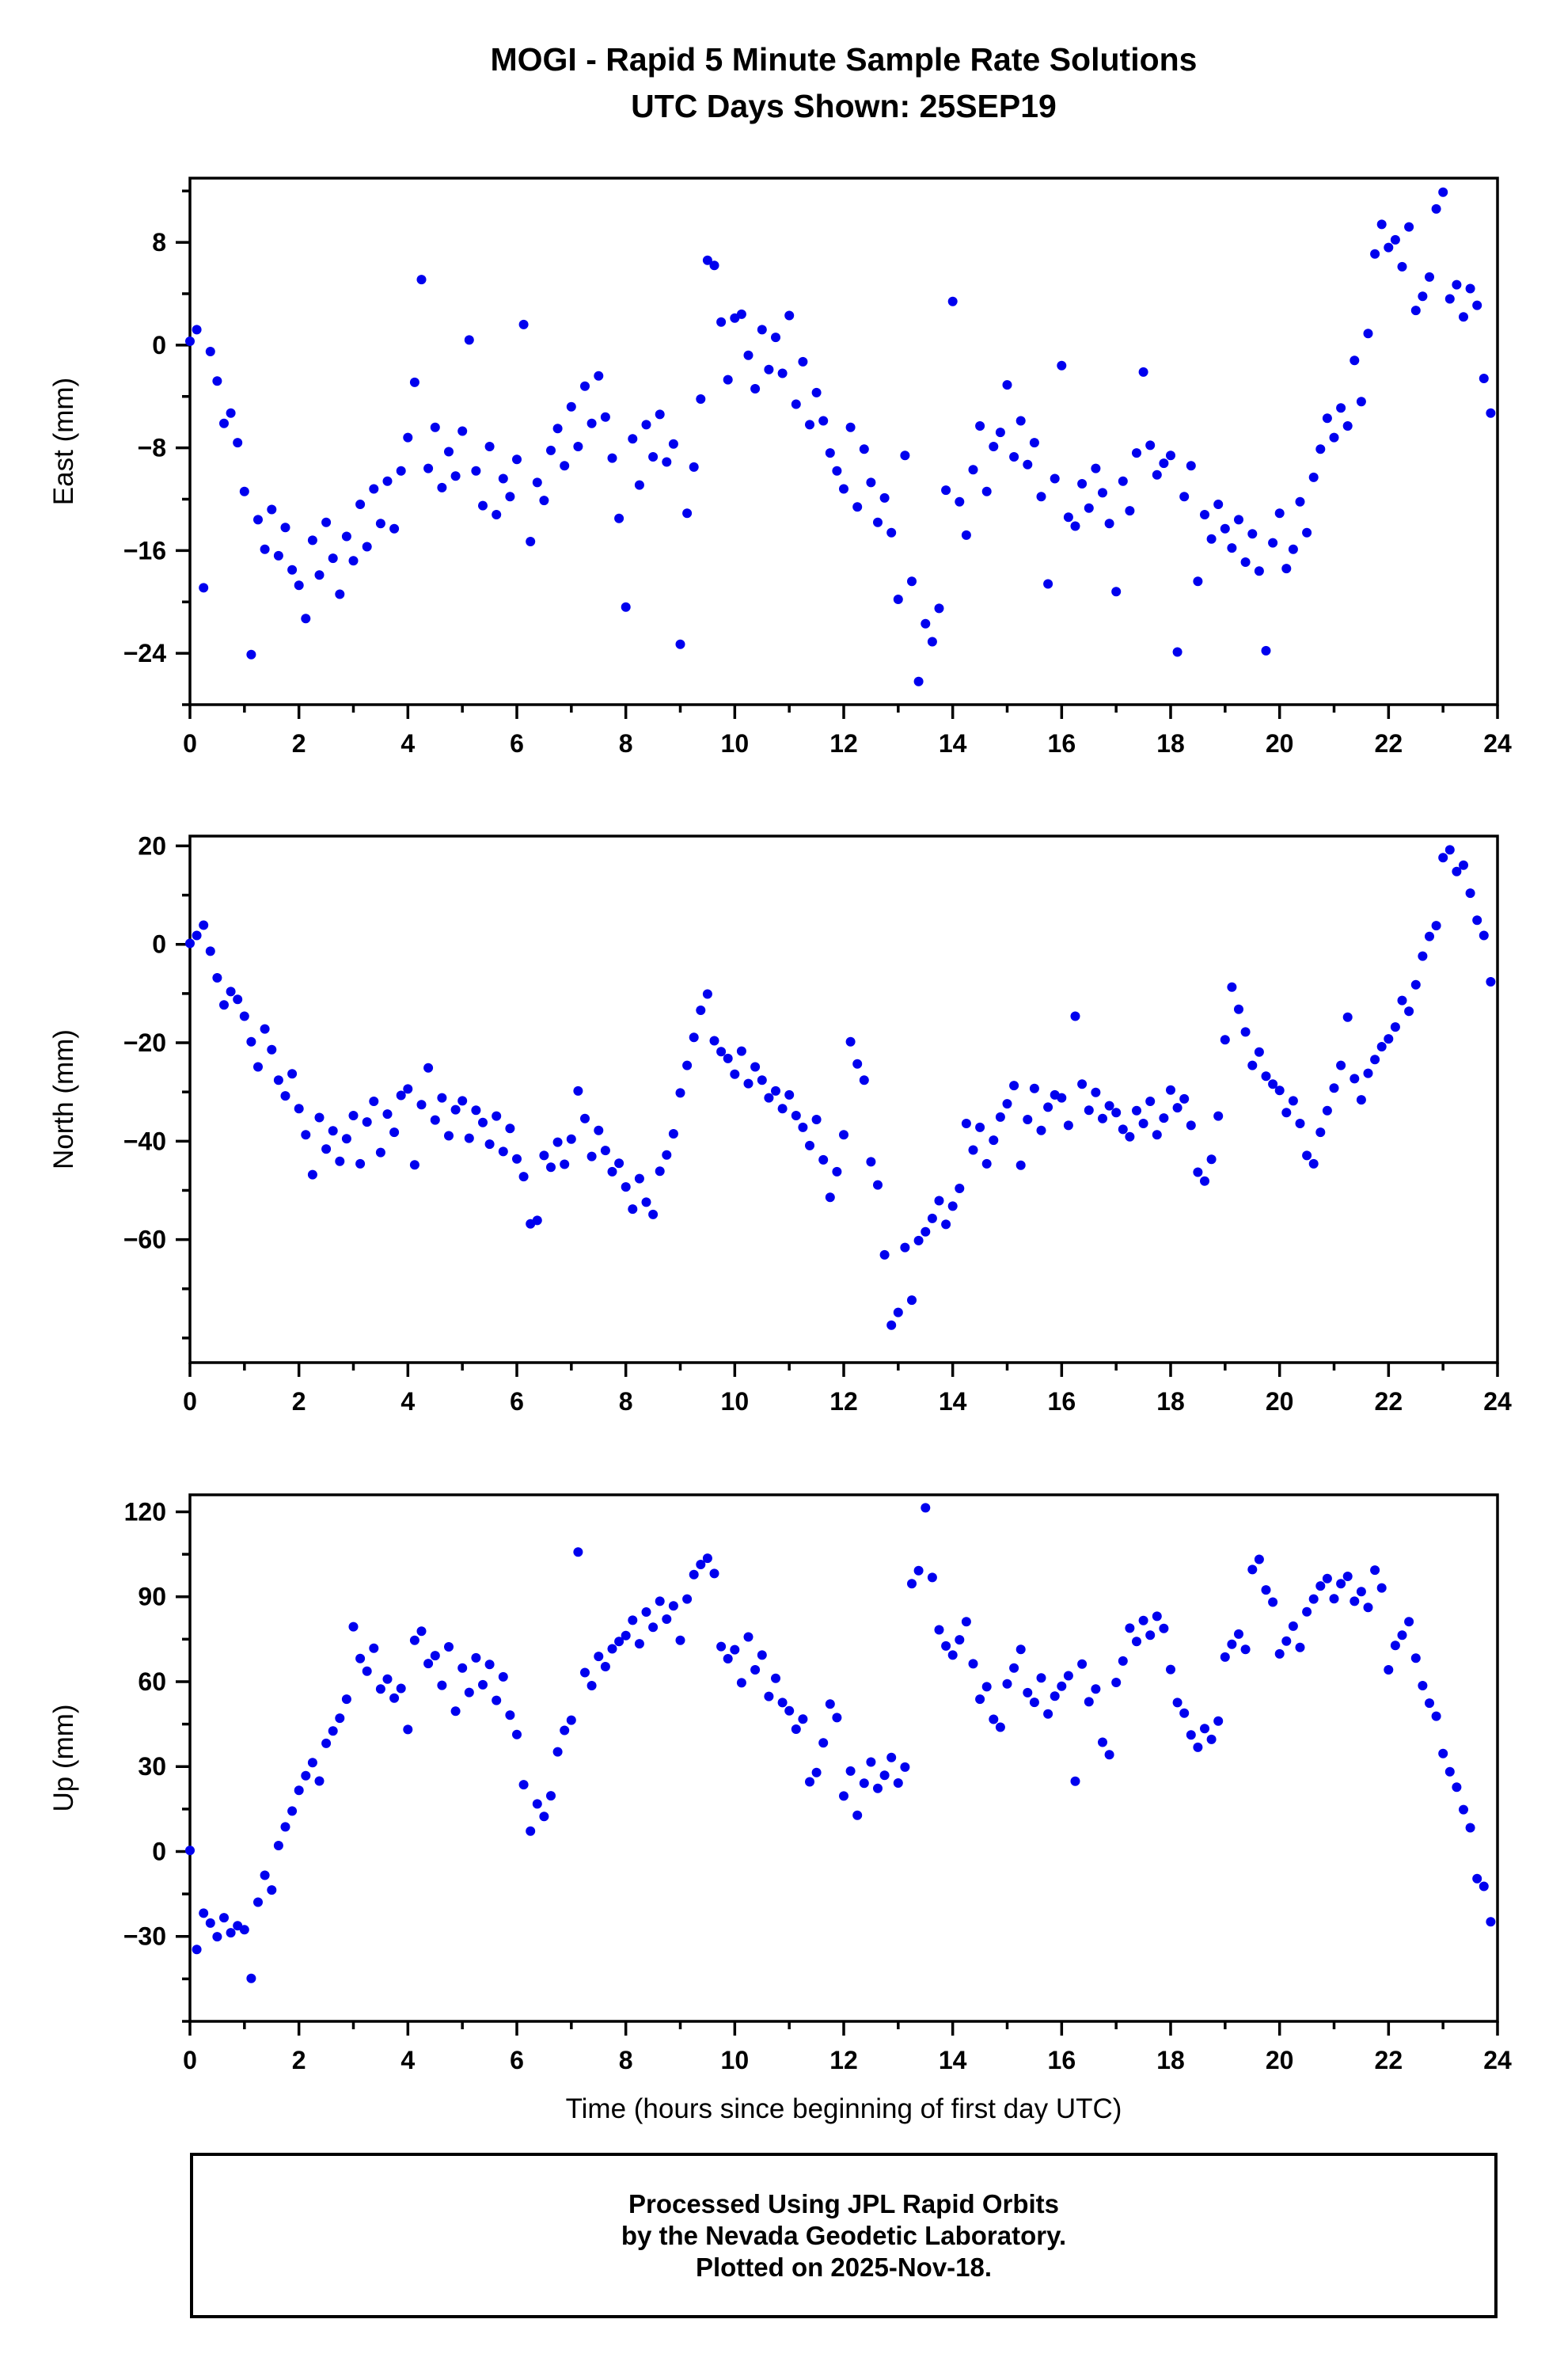 The image size is (1564, 2380). Describe the element at coordinates (152, 1597) in the screenshot. I see `y-tick-label: 90` at that location.